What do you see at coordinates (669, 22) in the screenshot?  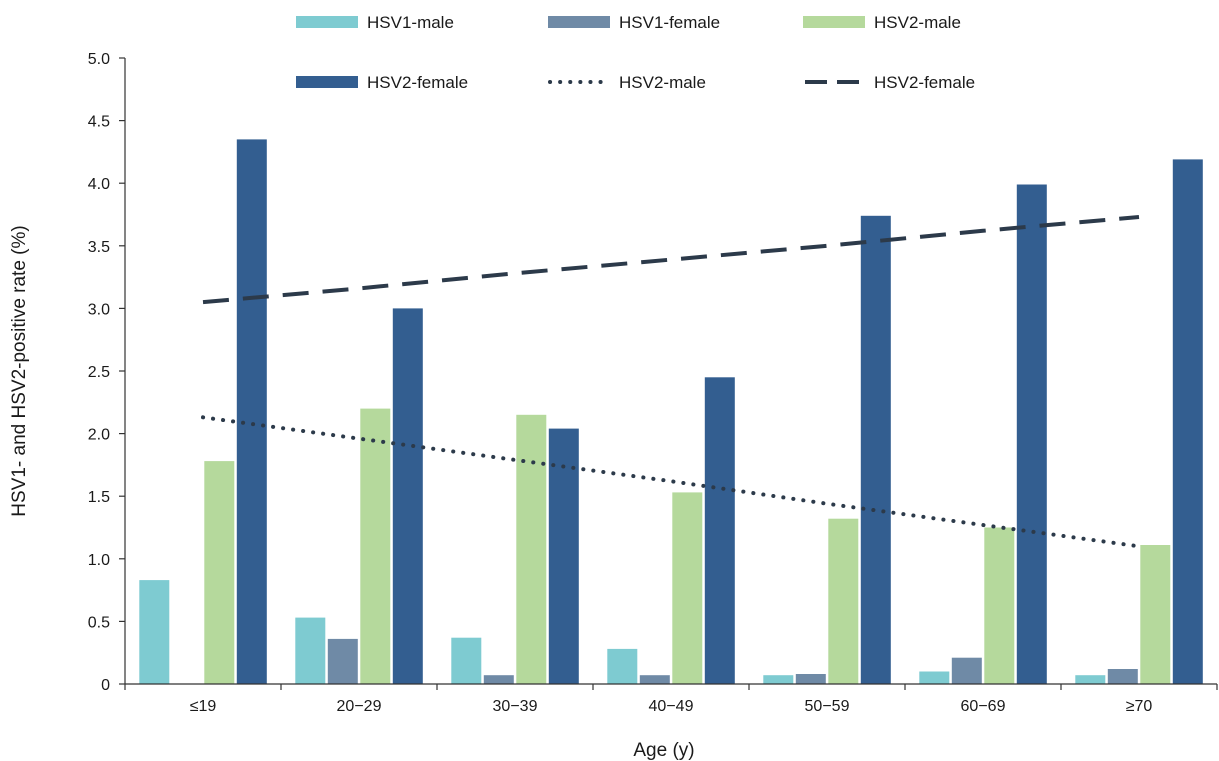 I see `legend-label: HSV1-female` at bounding box center [669, 22].